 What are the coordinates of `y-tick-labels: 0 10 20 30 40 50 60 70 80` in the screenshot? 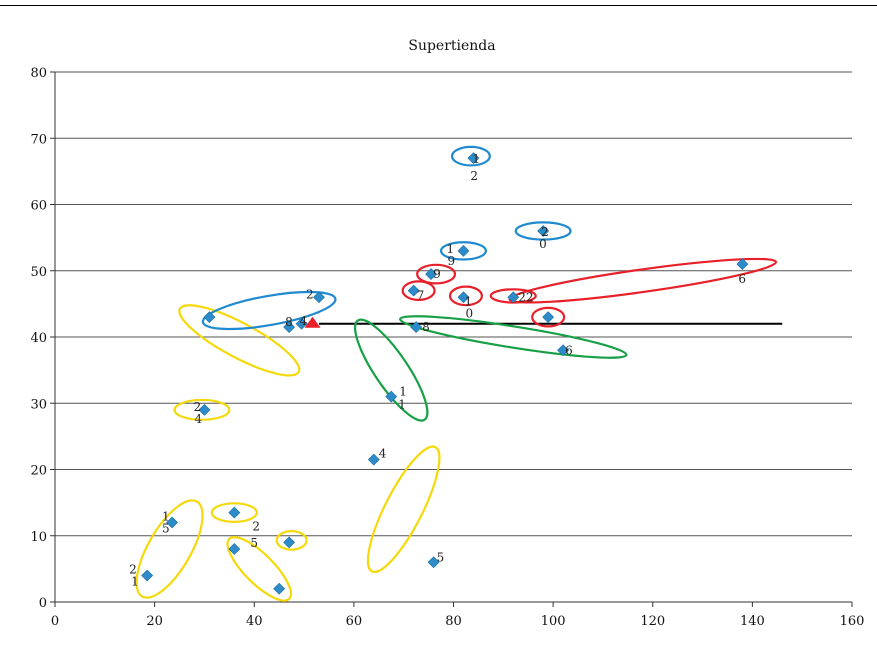 It's located at (38, 338).